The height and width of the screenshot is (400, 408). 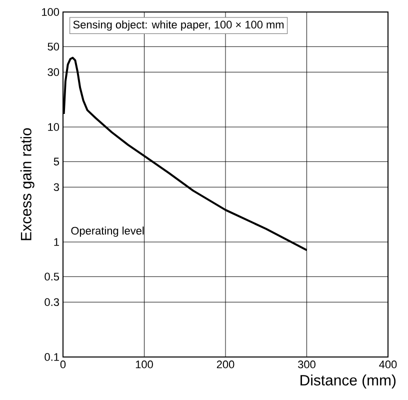 I want to click on y-tick-label: 100, so click(x=51, y=12).